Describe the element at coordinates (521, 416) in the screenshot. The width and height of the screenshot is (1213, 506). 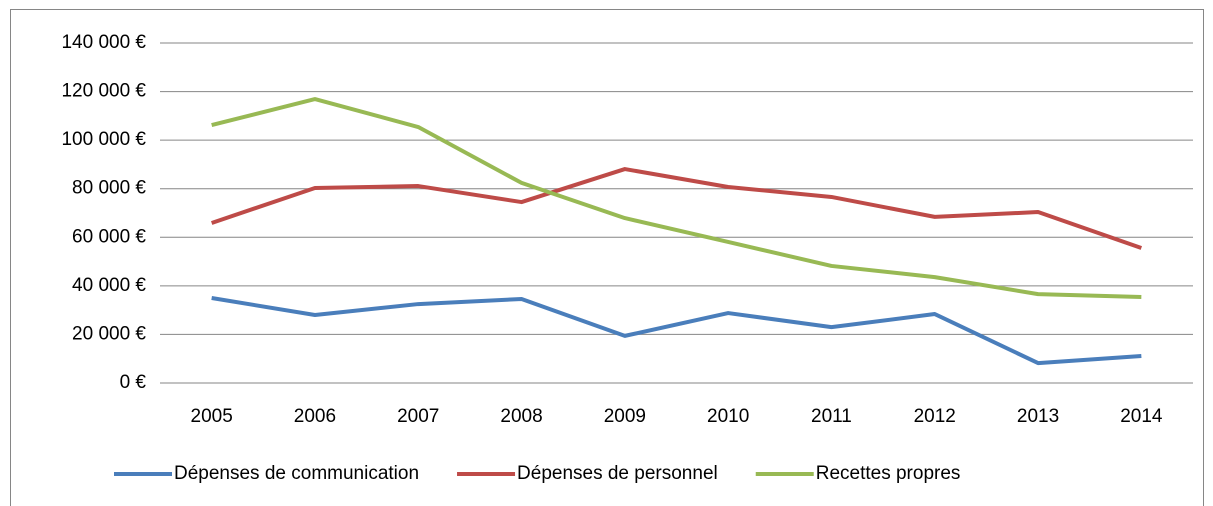
I see `x-tick-label: 2008` at that location.